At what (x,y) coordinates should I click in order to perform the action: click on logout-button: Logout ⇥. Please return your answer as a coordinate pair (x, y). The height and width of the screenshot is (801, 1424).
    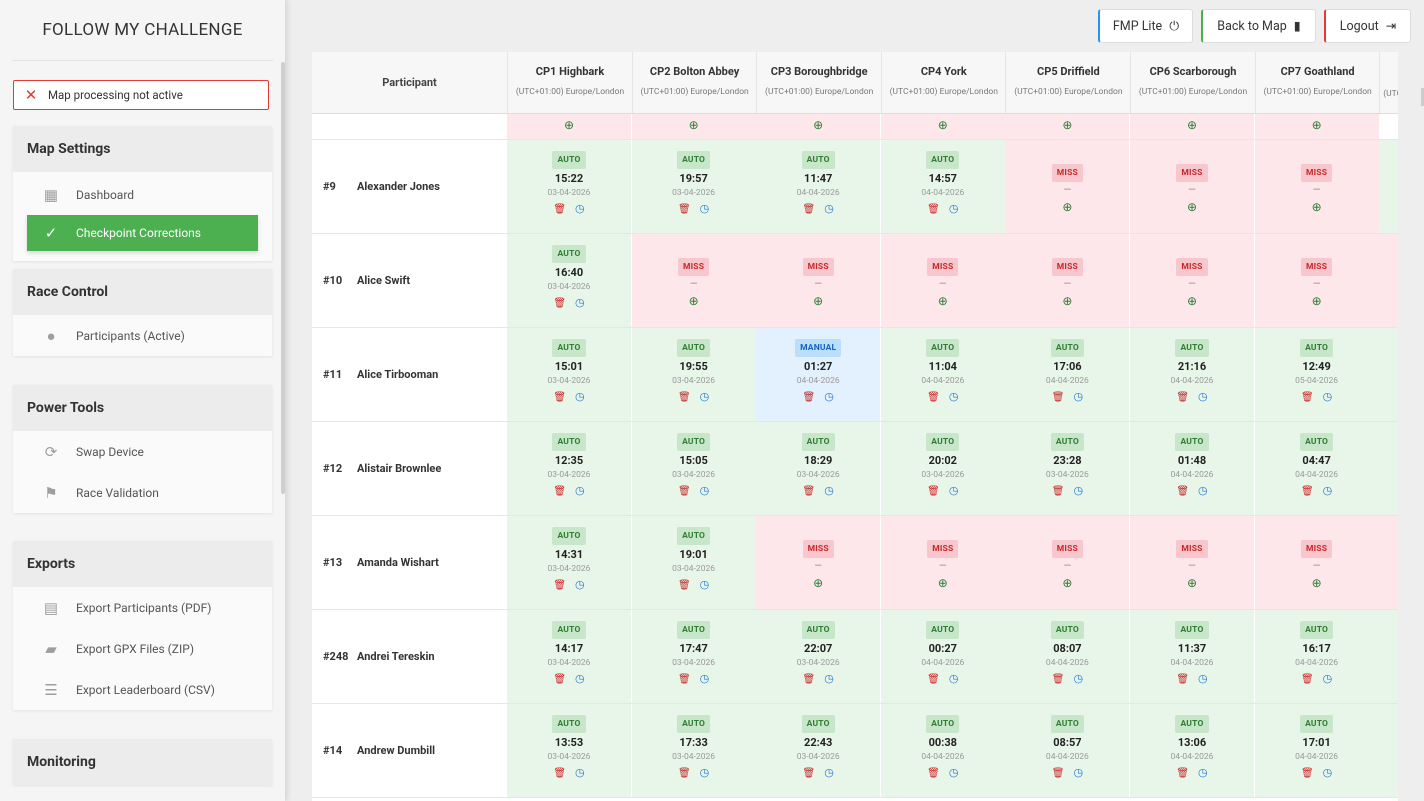
    Looking at the image, I should click on (1367, 26).